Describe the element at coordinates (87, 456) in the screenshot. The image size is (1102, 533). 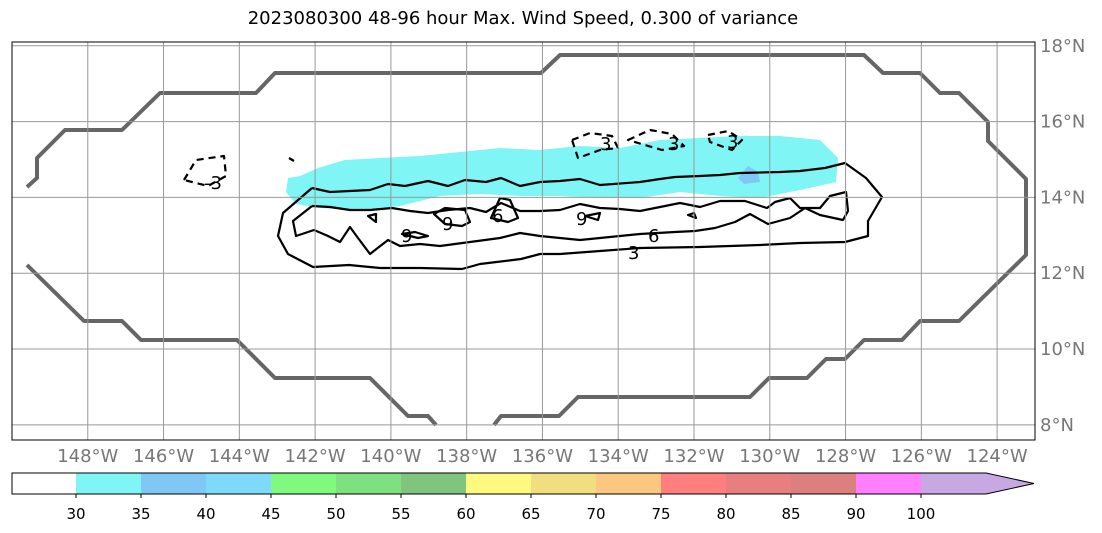
I see `lon-tick-label: 148°W` at that location.